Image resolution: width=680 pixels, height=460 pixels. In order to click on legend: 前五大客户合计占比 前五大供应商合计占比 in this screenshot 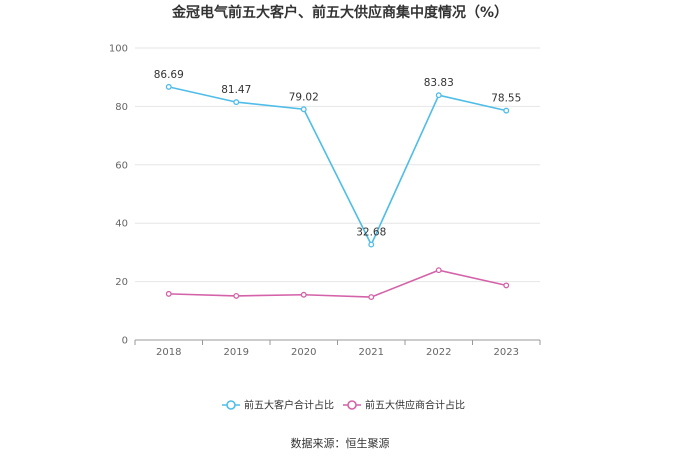, I will do `click(343, 405)`.